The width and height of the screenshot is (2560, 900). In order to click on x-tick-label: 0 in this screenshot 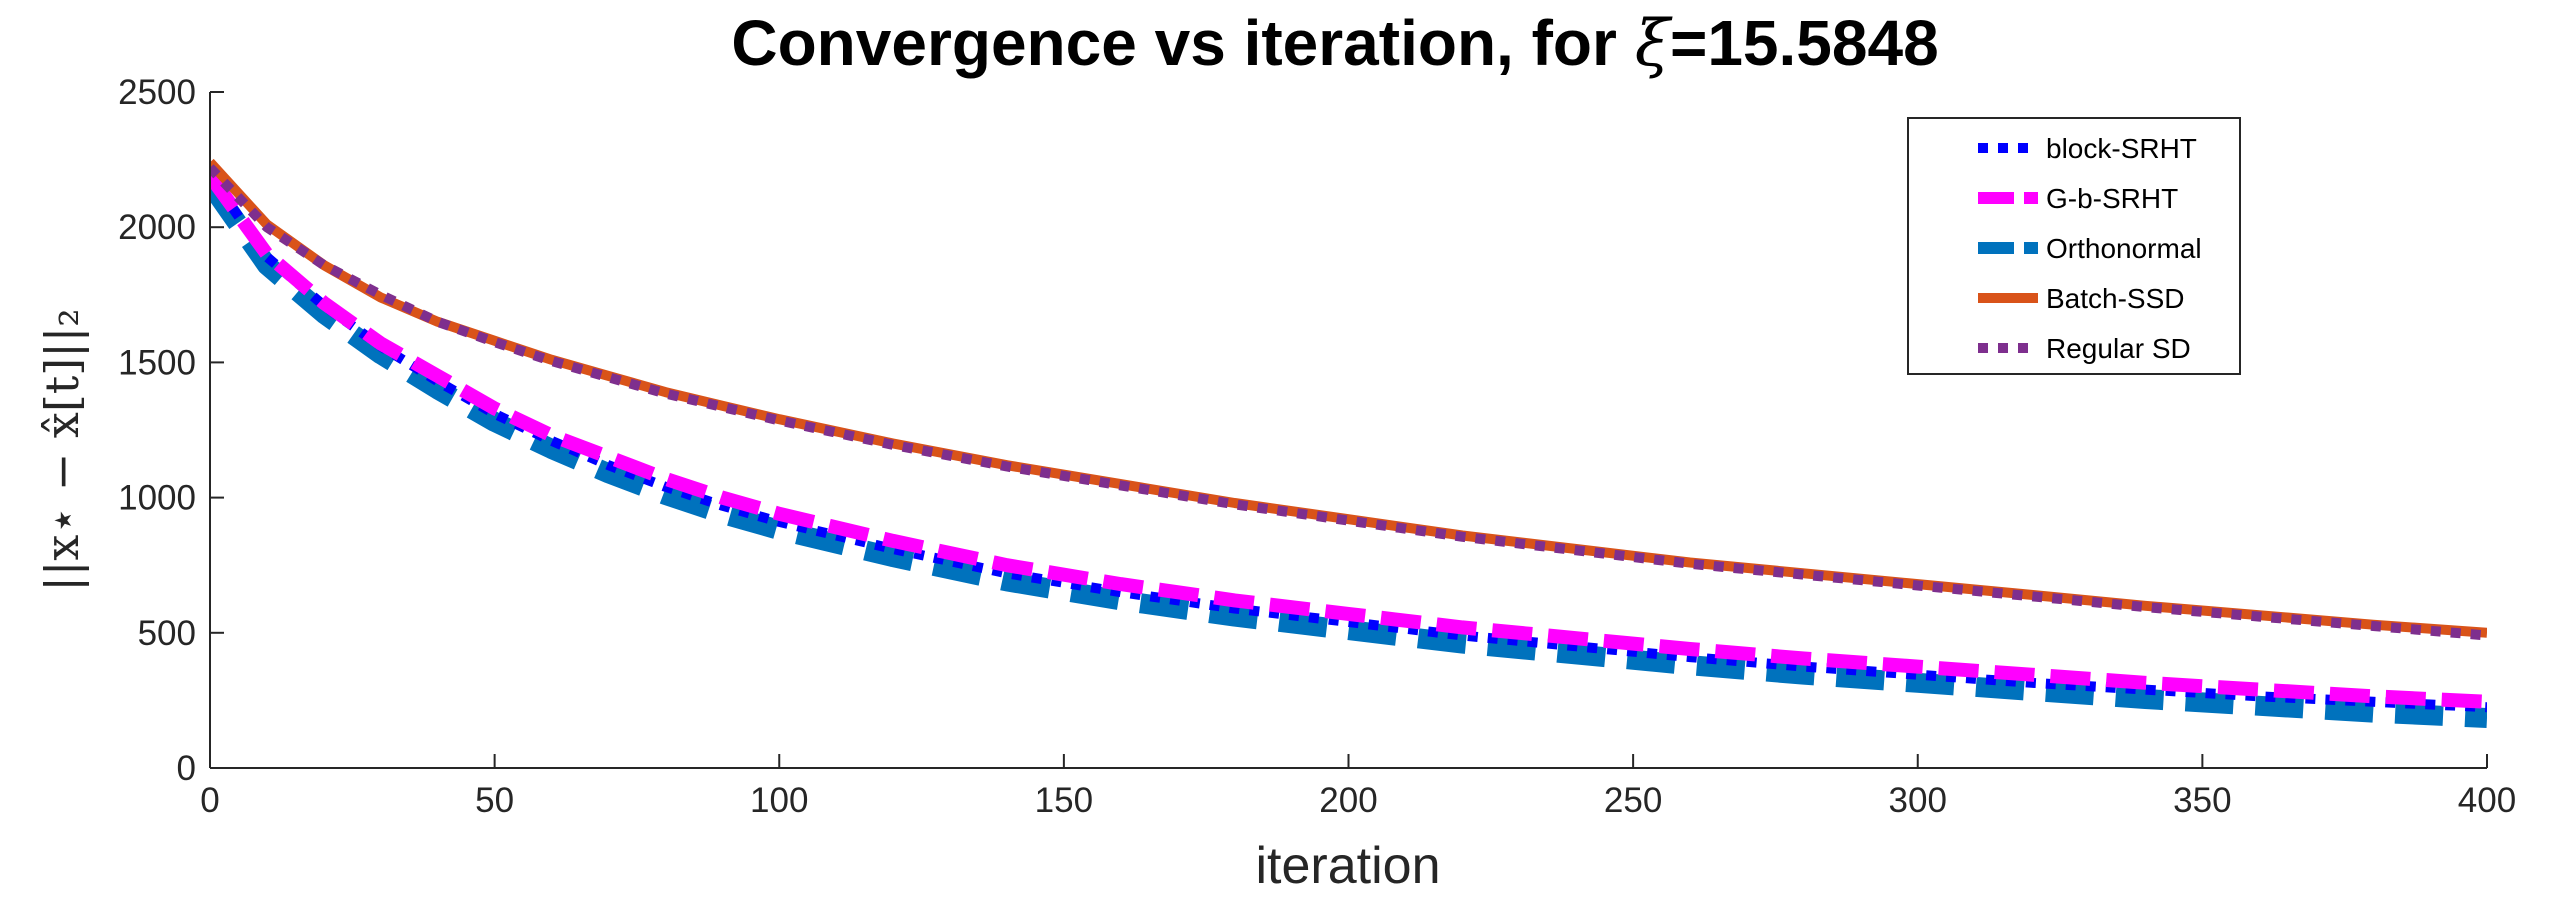, I will do `click(209, 800)`.